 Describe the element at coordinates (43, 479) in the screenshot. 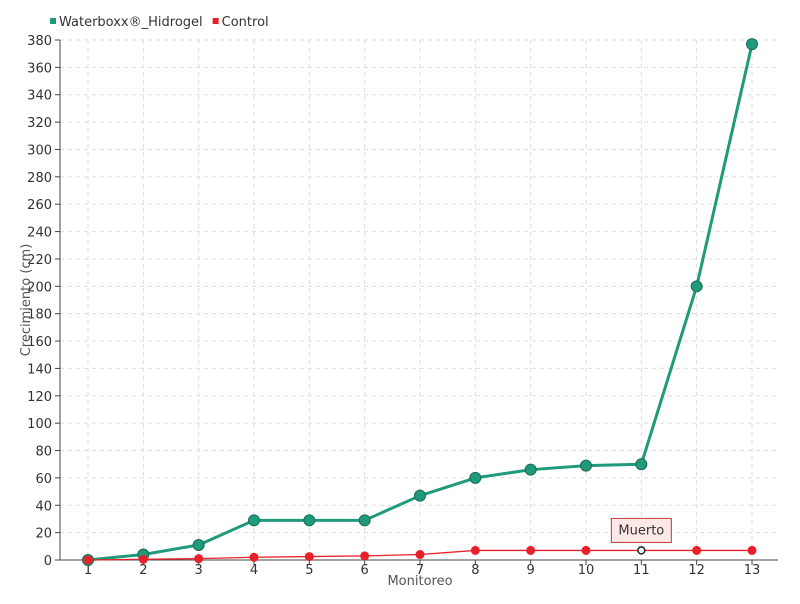

I see `y-tick-label: 60` at that location.